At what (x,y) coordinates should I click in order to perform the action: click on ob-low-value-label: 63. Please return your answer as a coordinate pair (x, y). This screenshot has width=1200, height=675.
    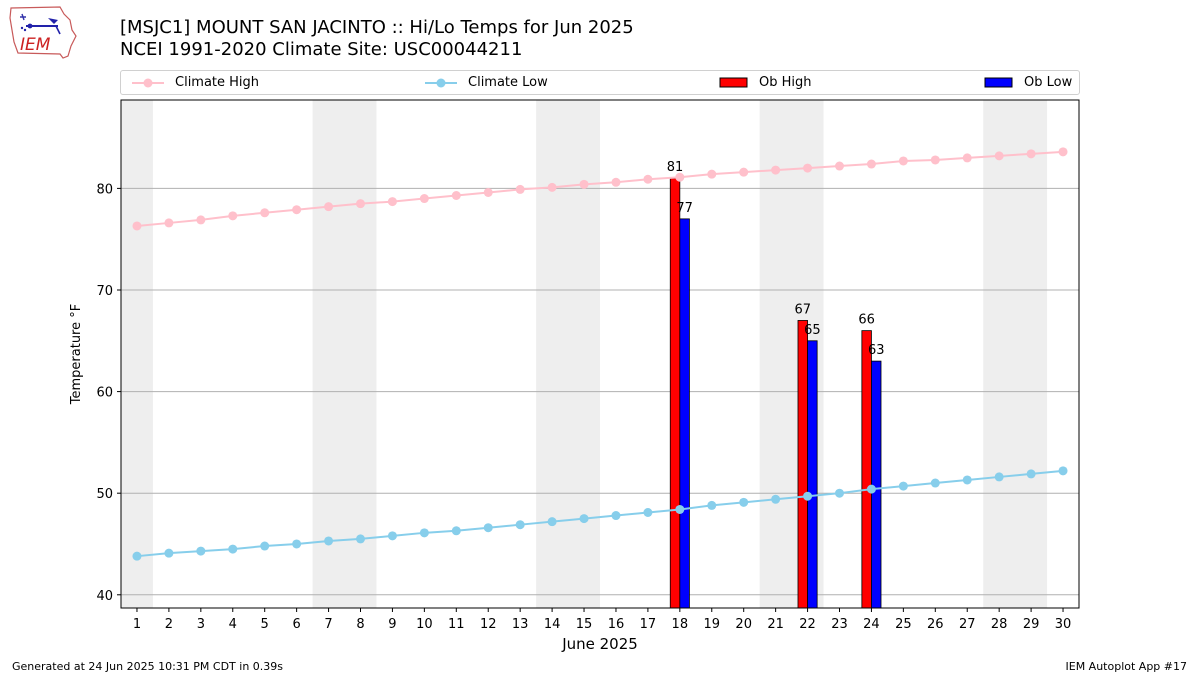
    Looking at the image, I should click on (876, 350).